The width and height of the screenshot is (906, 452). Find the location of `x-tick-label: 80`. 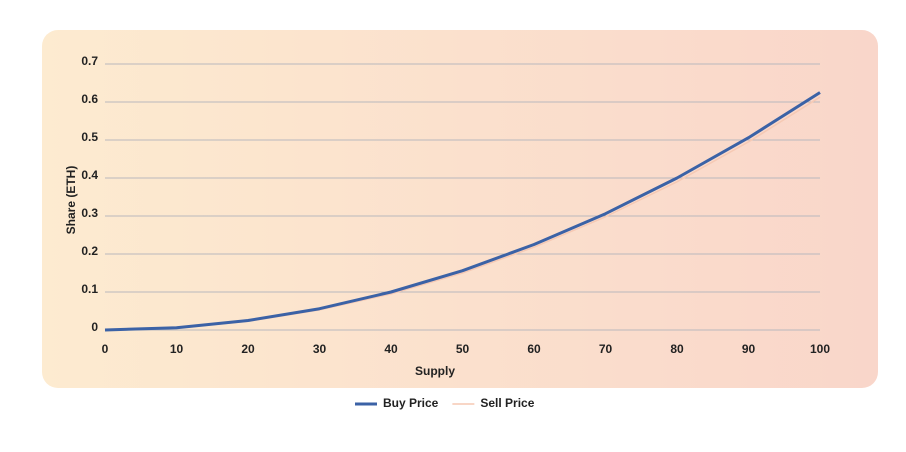

x-tick-label: 80 is located at coordinates (677, 349).